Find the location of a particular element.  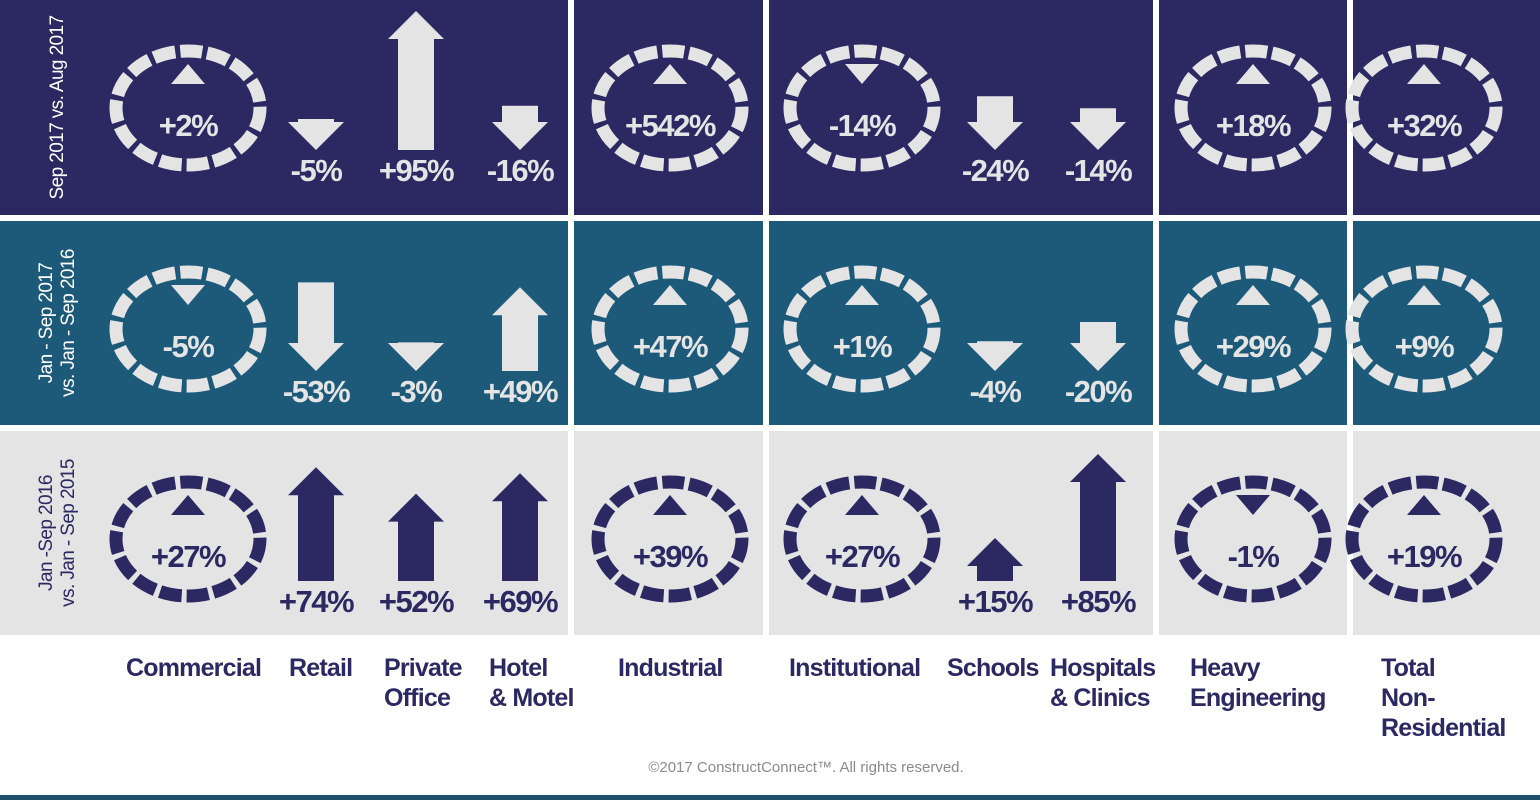

category-label: Residential is located at coordinates (1443, 728).